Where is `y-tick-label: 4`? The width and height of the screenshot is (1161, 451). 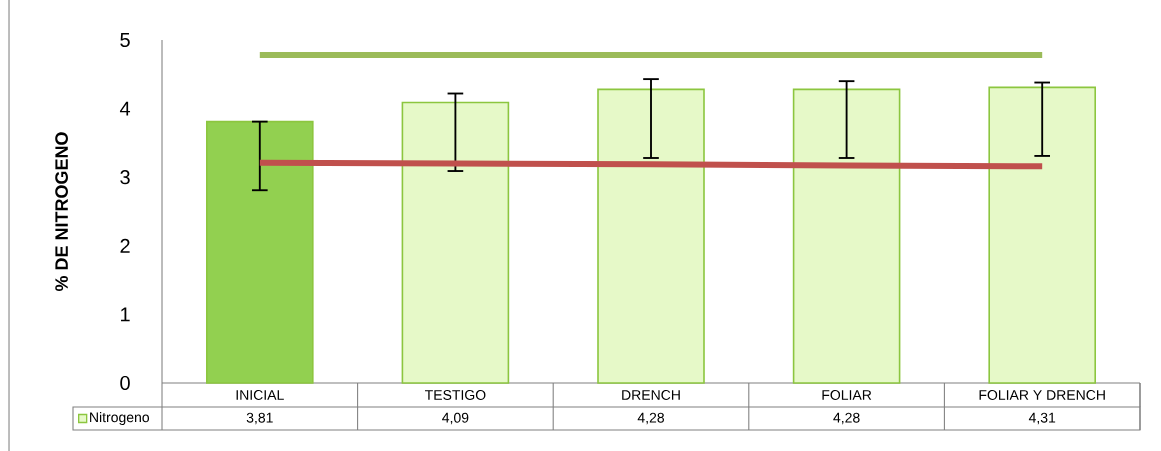
y-tick-label: 4 is located at coordinates (125, 108).